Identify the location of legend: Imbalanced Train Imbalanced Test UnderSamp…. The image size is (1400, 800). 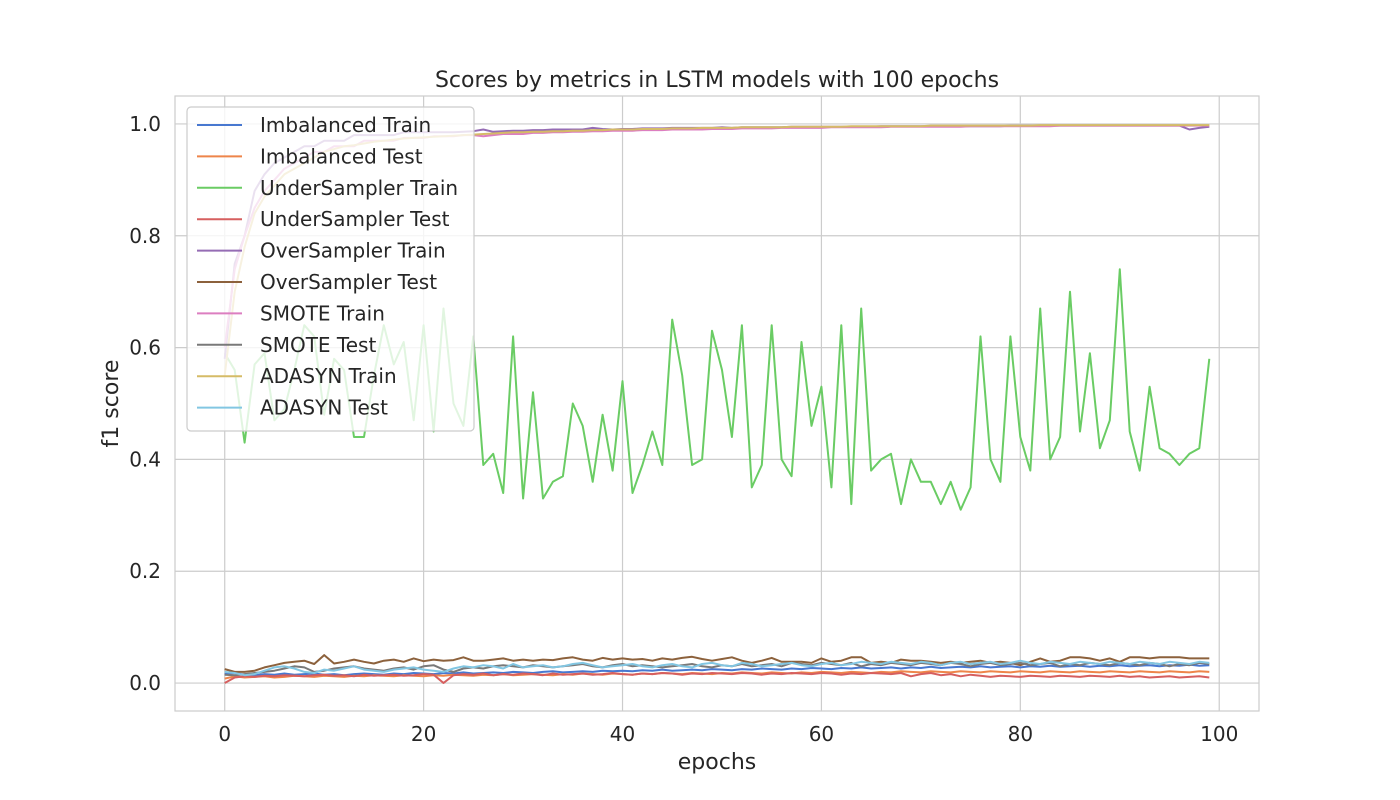
(330, 269).